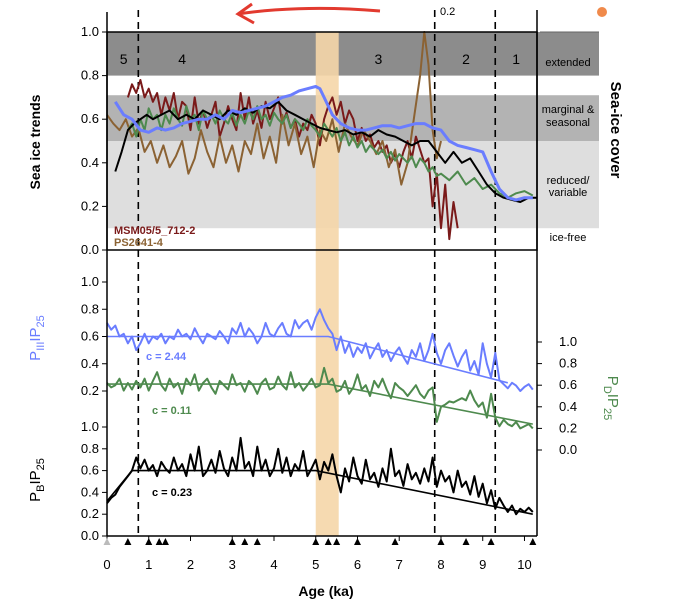 The image size is (680, 602). What do you see at coordinates (307, 359) in the screenshot?
I see `piii-fit-line` at bounding box center [307, 359].